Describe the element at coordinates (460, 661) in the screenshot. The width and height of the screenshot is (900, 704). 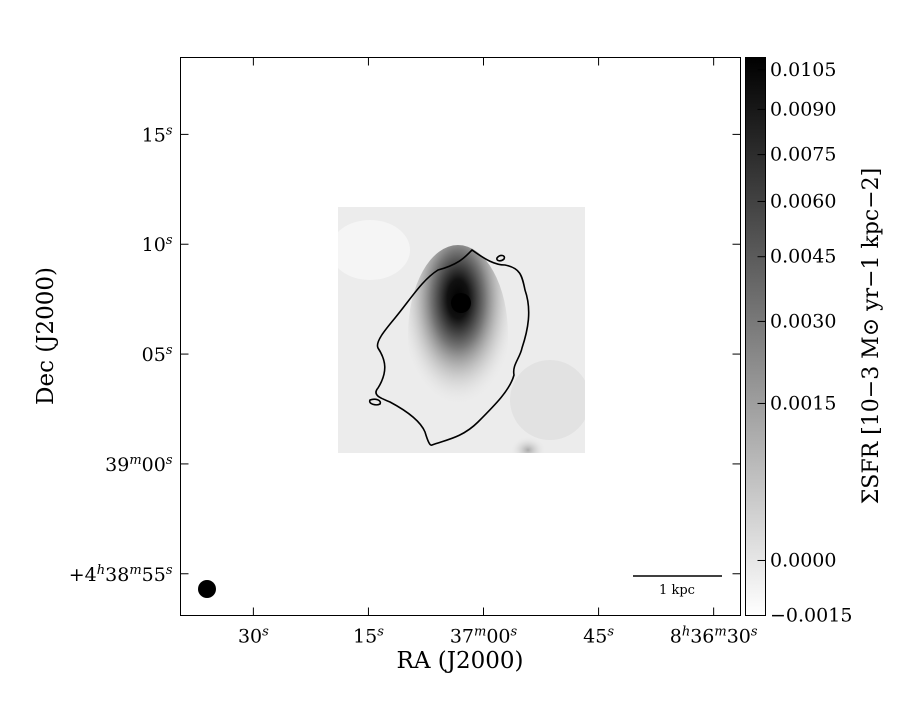
I see `x-axis-label: RA (J2000)` at that location.